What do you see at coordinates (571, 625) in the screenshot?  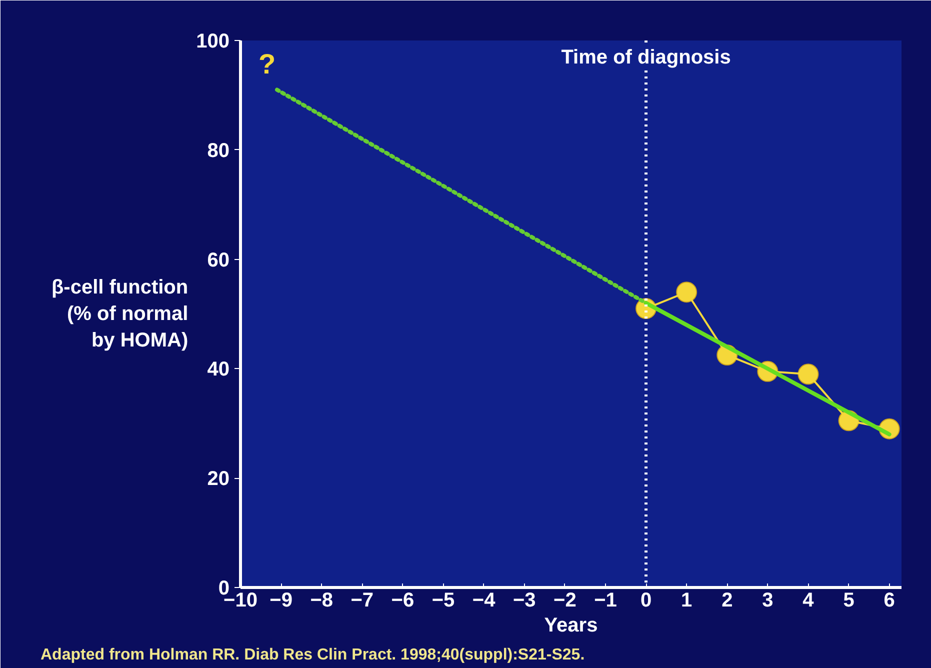 I see `x-axis-title: Years` at bounding box center [571, 625].